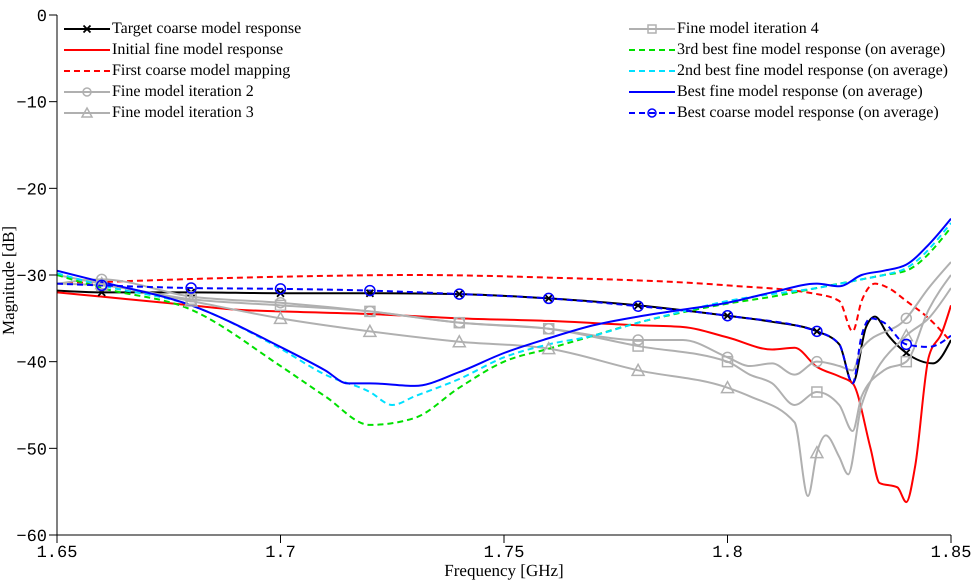 This screenshot has height=582, width=978. Describe the element at coordinates (207, 29) in the screenshot. I see `legend-label: Target coarse model response` at that location.